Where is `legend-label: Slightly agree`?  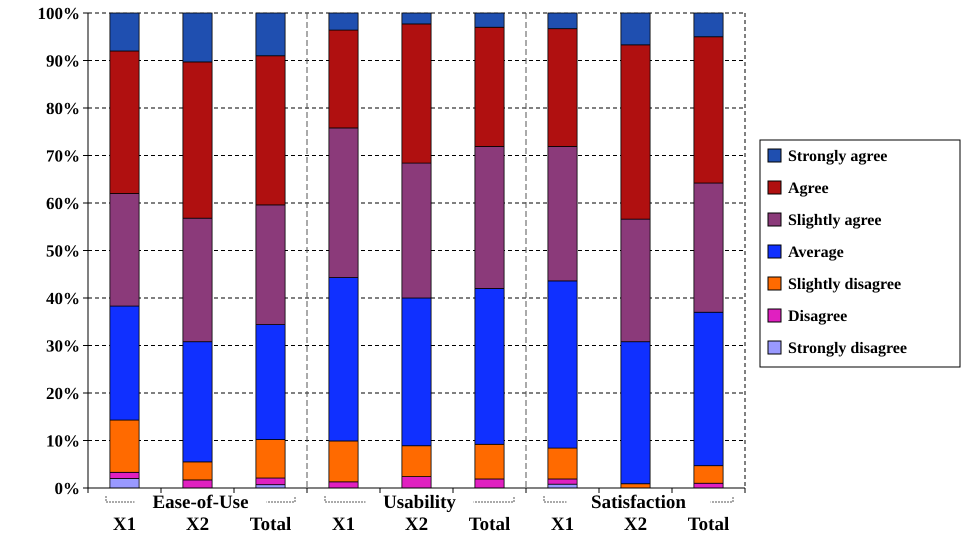
legend-label: Slightly agree is located at coordinates (835, 220).